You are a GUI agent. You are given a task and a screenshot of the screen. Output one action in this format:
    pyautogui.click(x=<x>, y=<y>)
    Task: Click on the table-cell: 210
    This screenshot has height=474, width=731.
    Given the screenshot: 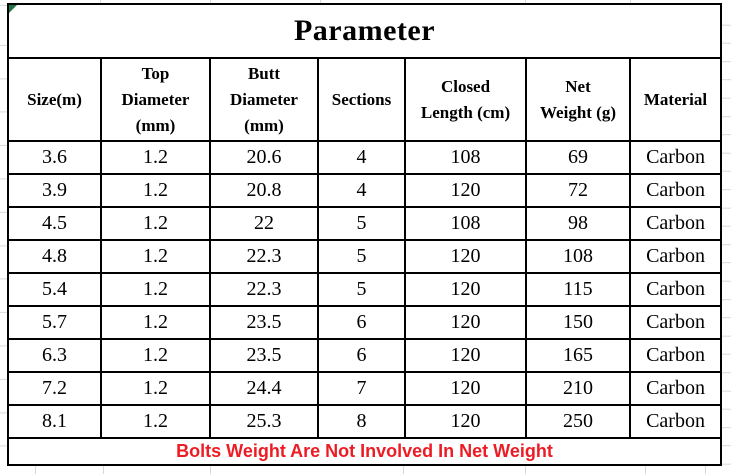 What is the action you would take?
    pyautogui.click(x=578, y=388)
    